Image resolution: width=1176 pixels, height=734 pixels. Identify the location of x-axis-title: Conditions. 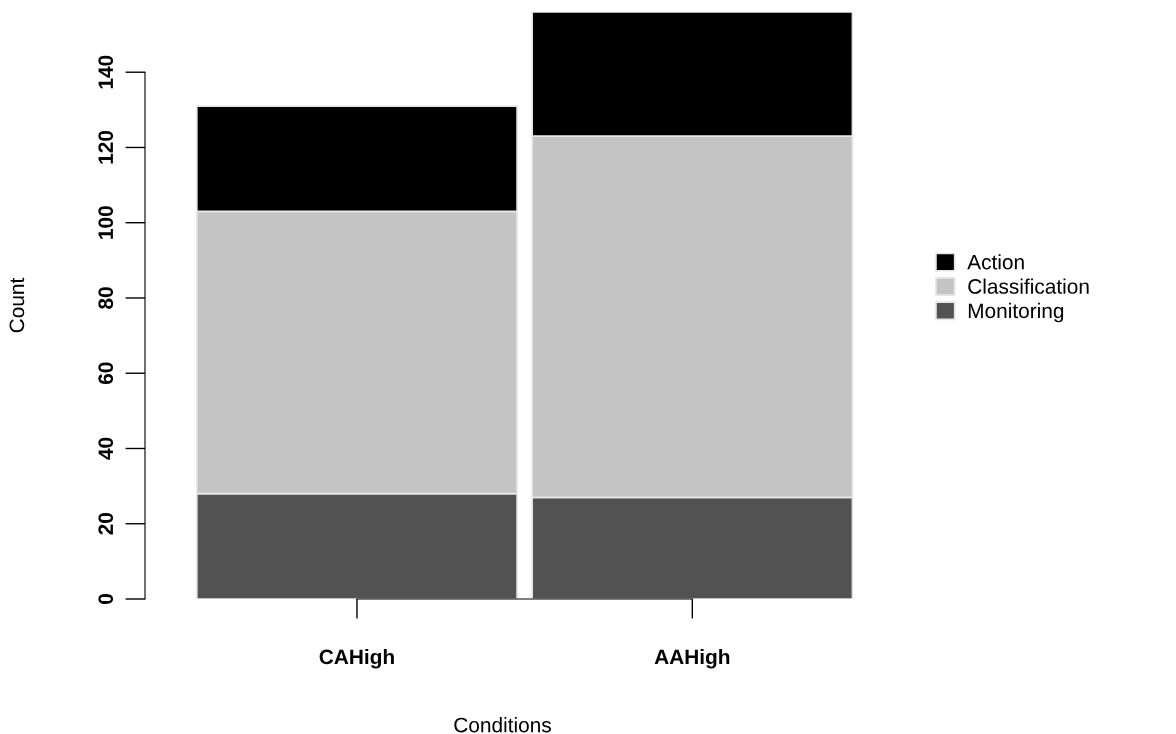
(502, 725).